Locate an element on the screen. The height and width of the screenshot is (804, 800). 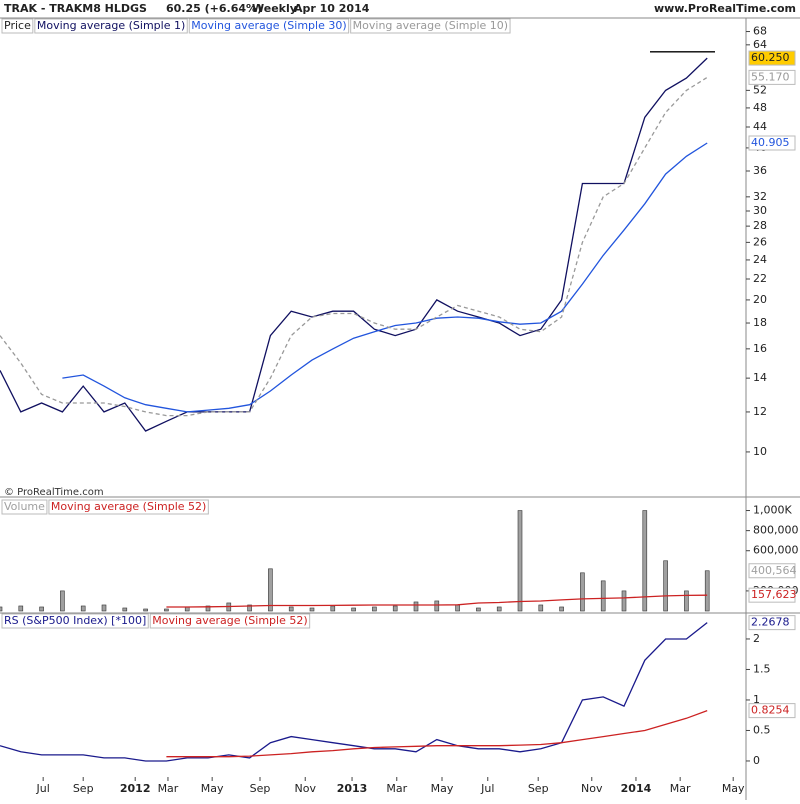
y-tick-label: 26 is located at coordinates (760, 241).